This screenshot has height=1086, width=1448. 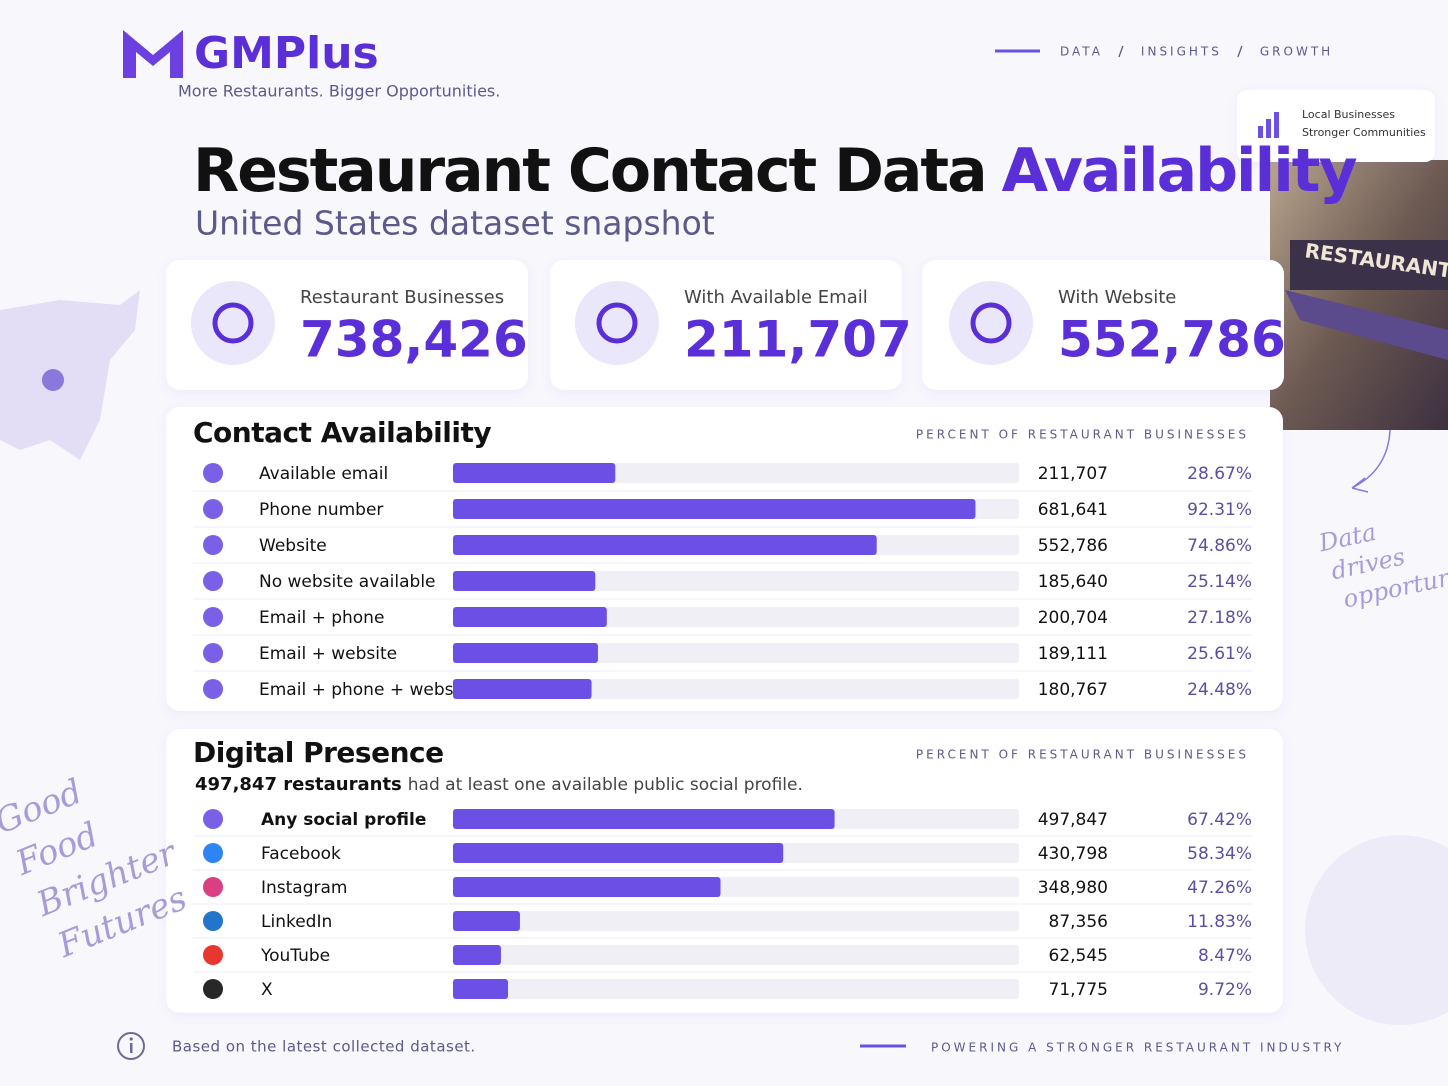 What do you see at coordinates (1078, 956) in the screenshot?
I see `count-label: 62,545` at bounding box center [1078, 956].